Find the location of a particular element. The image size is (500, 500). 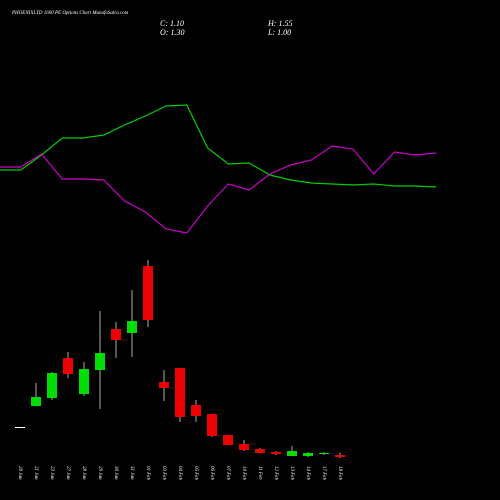

x-tick-label: 29 Jan is located at coordinates (99, 473).